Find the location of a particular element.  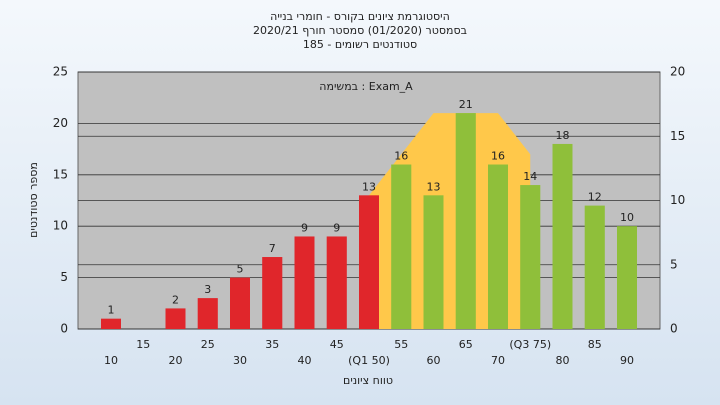

annotation: במשימה : Exam_A is located at coordinates (366, 86).